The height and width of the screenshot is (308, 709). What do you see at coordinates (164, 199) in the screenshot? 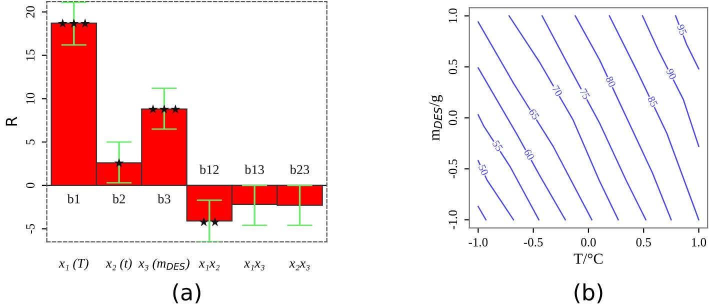
I see `annotation: b3` at bounding box center [164, 199].